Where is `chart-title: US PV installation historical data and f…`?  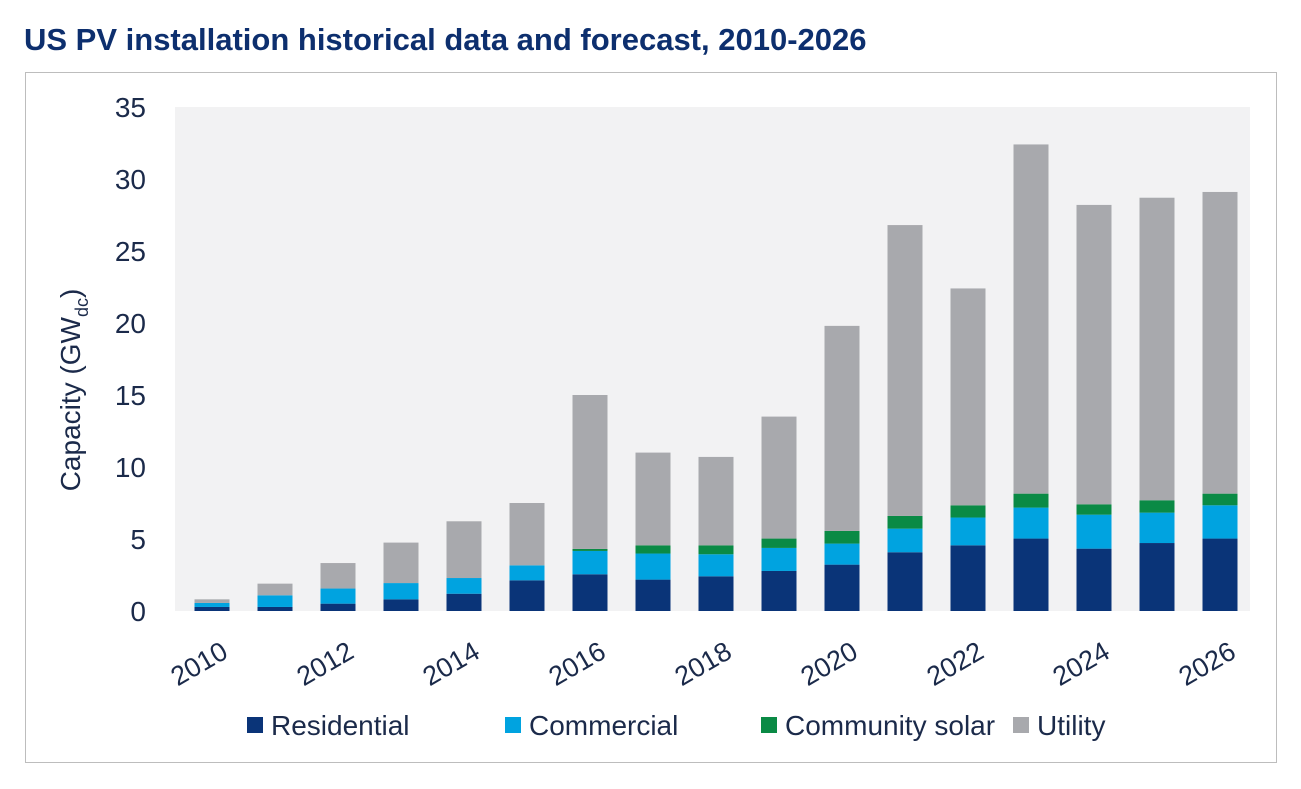
chart-title: US PV installation historical data and f… is located at coordinates (445, 39).